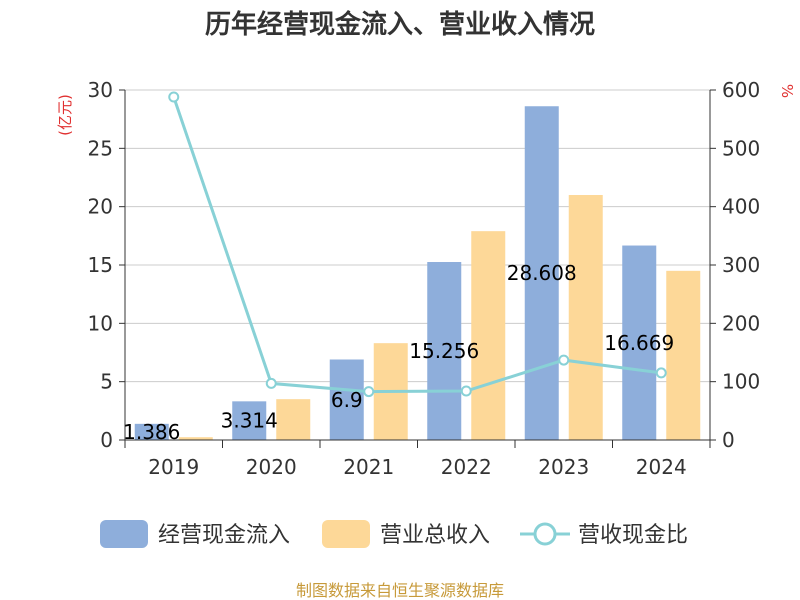  What do you see at coordinates (728, 440) in the screenshot?
I see `y-right-tick-label: 0` at bounding box center [728, 440].